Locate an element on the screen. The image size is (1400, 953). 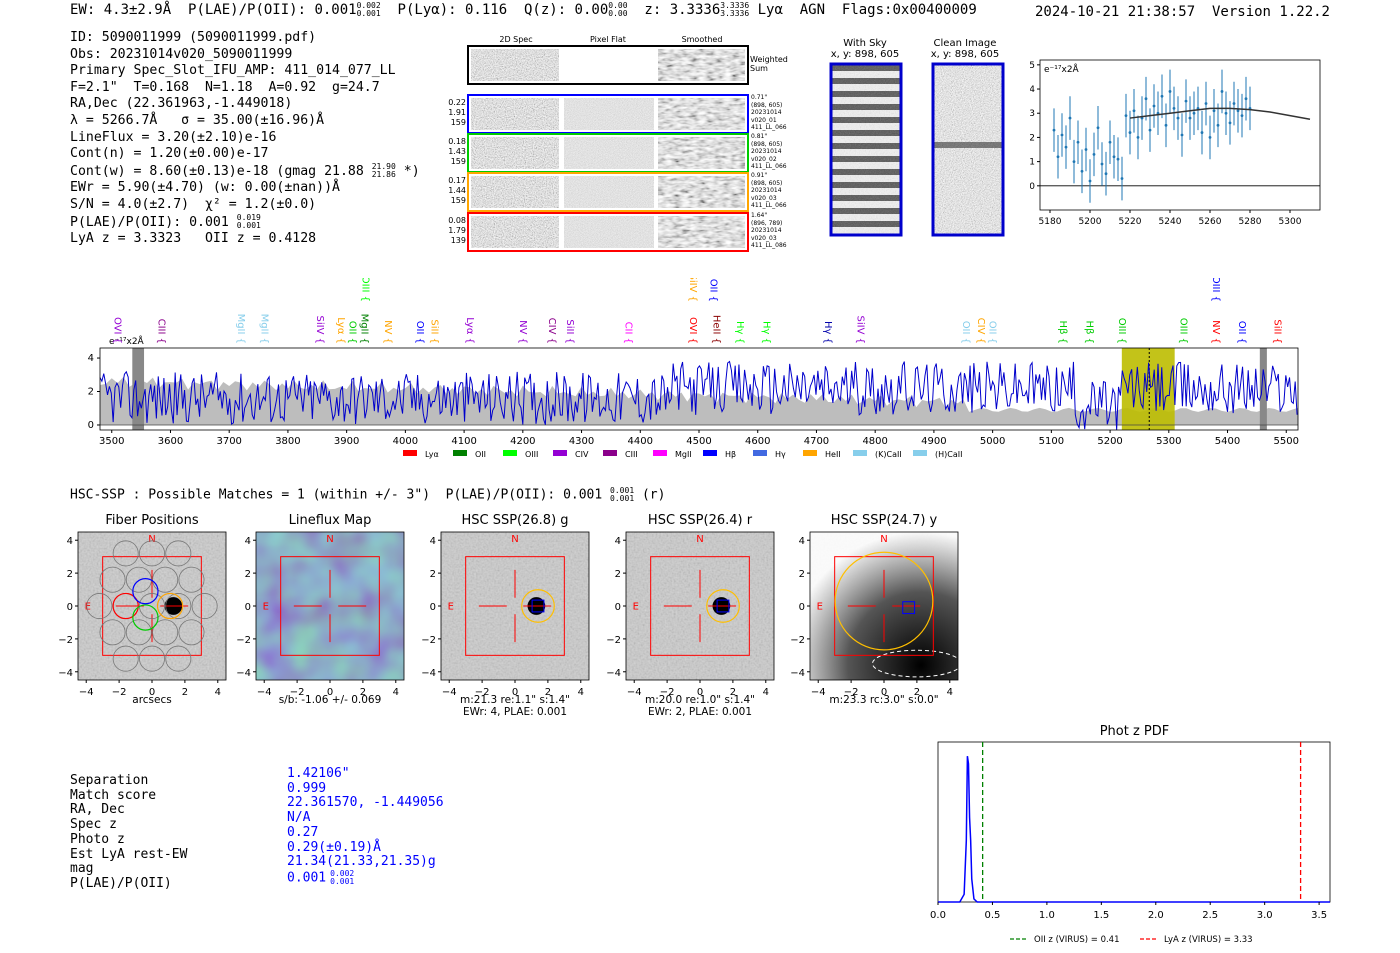
info-contn: Cont(n) = 1.20(±0.00)e-17 is located at coordinates (169, 154).